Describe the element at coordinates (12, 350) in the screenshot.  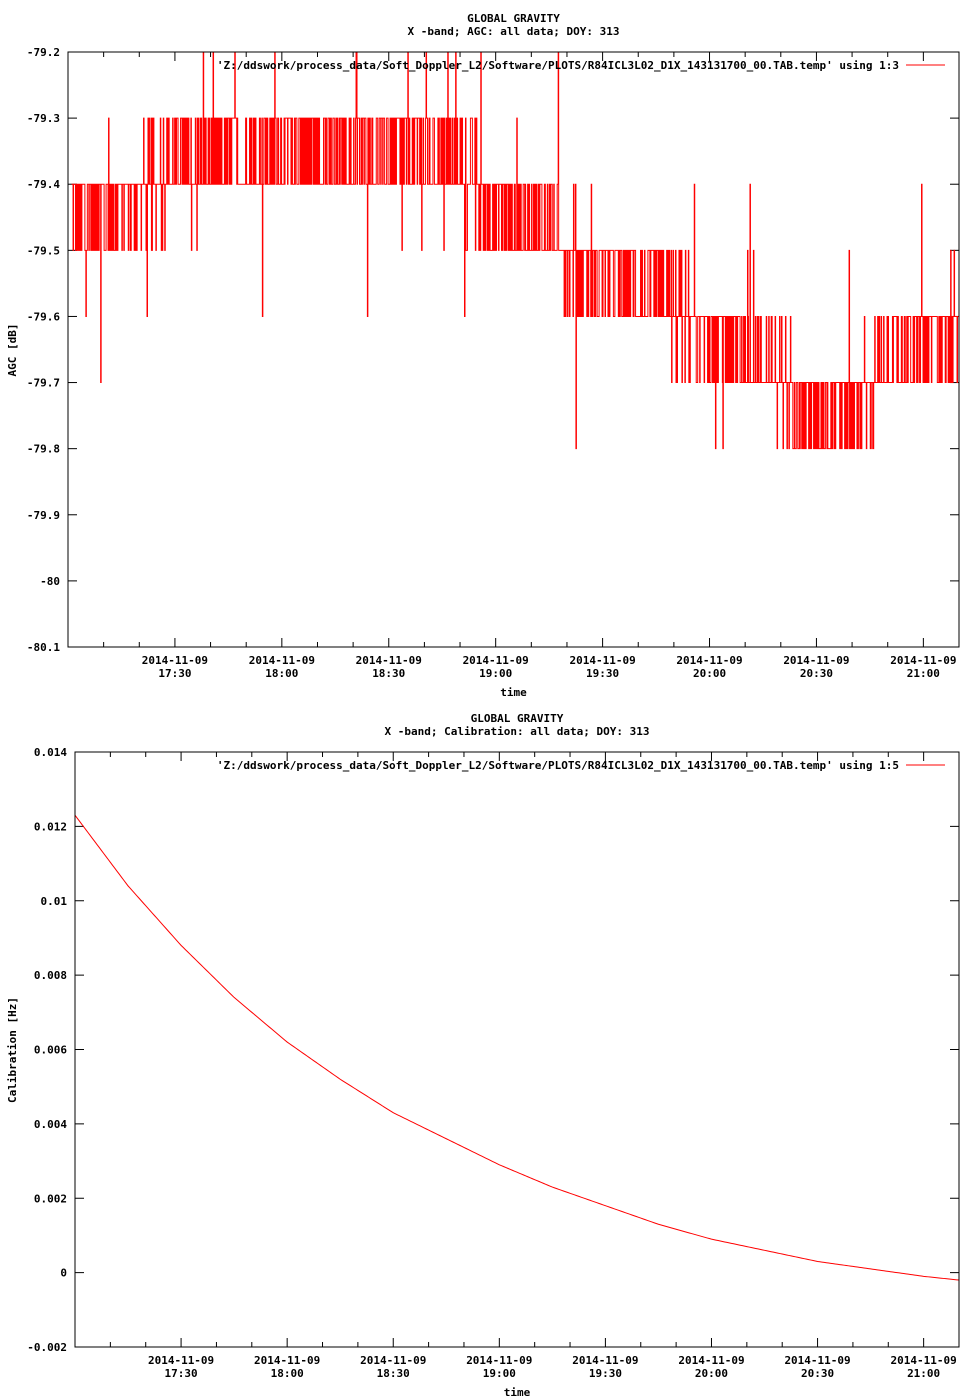
I see `y-axis-label: AGC [dB]` at that location.